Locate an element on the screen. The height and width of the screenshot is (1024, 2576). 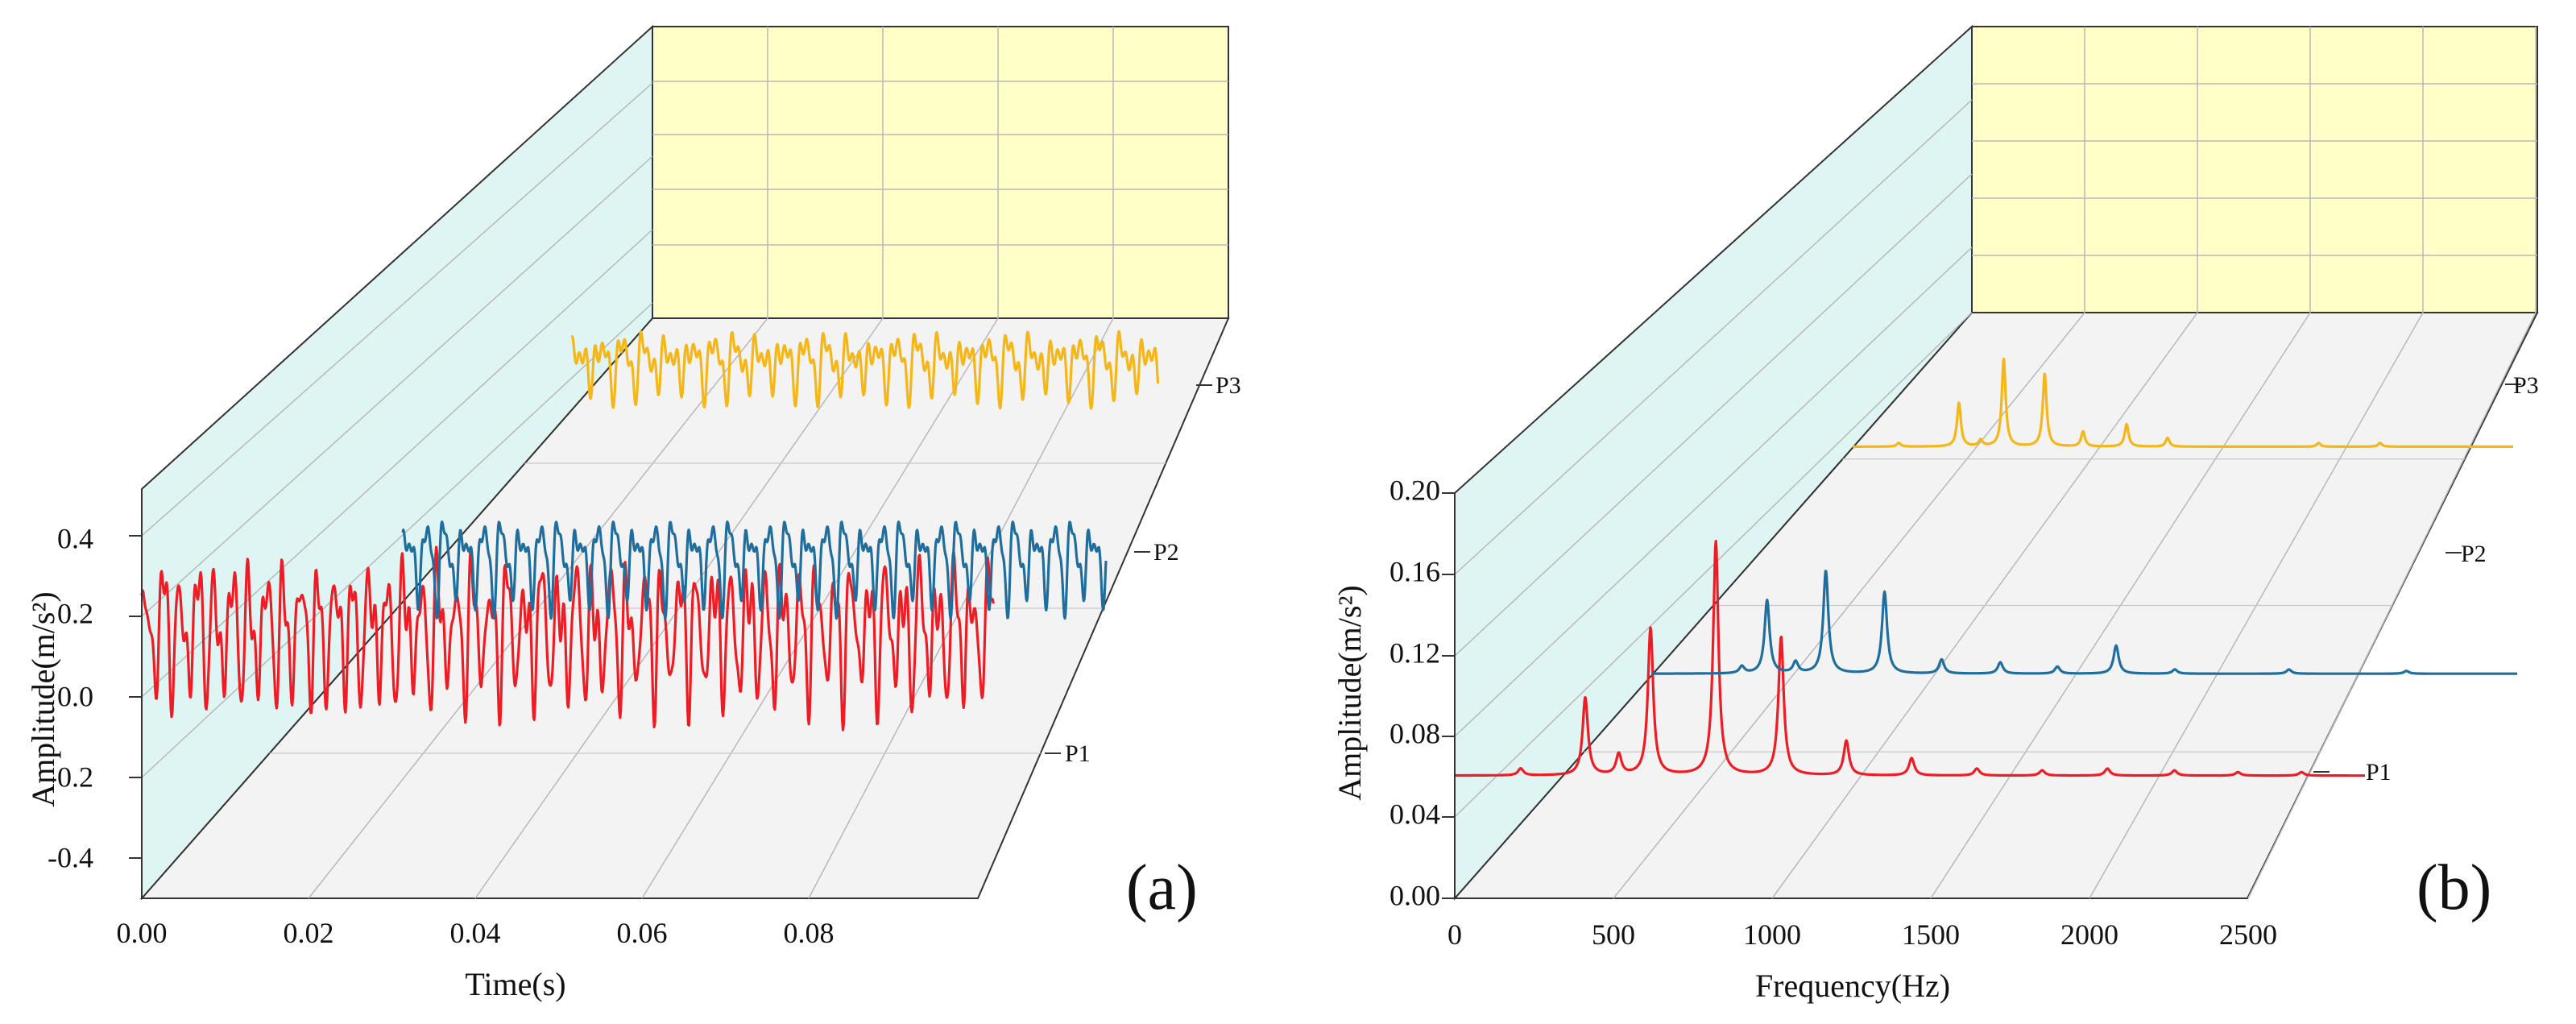
y-tick-label: 0.16 is located at coordinates (1414, 571).